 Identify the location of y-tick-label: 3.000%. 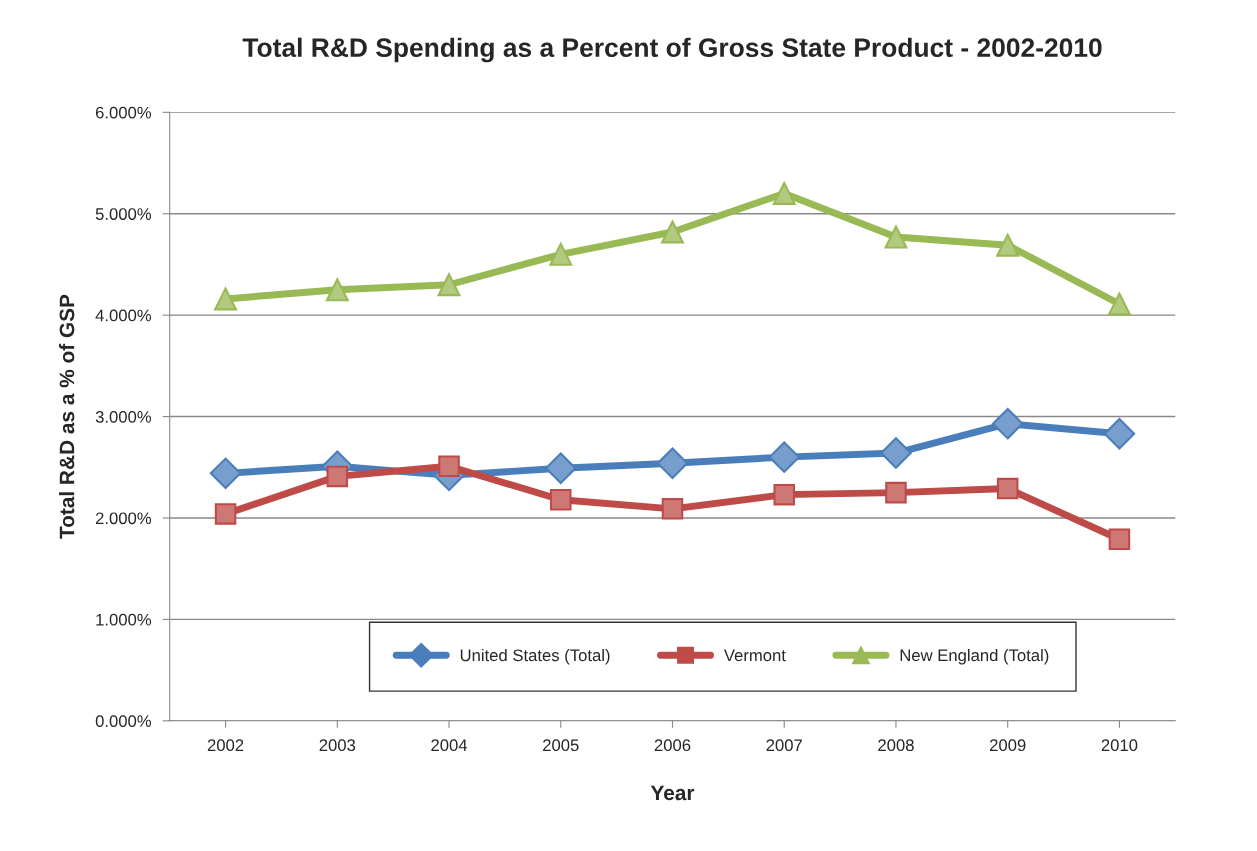
(123, 416).